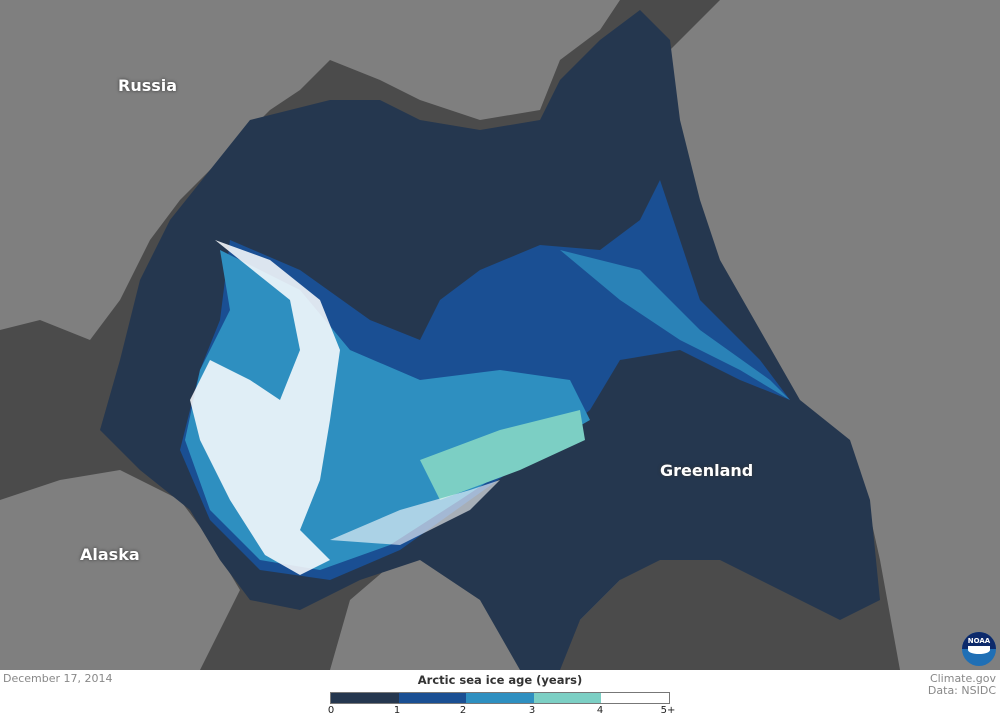 The height and width of the screenshot is (720, 1000). Describe the element at coordinates (961, 690) in the screenshot. I see `data-source-label: Data: NSIDC` at that location.